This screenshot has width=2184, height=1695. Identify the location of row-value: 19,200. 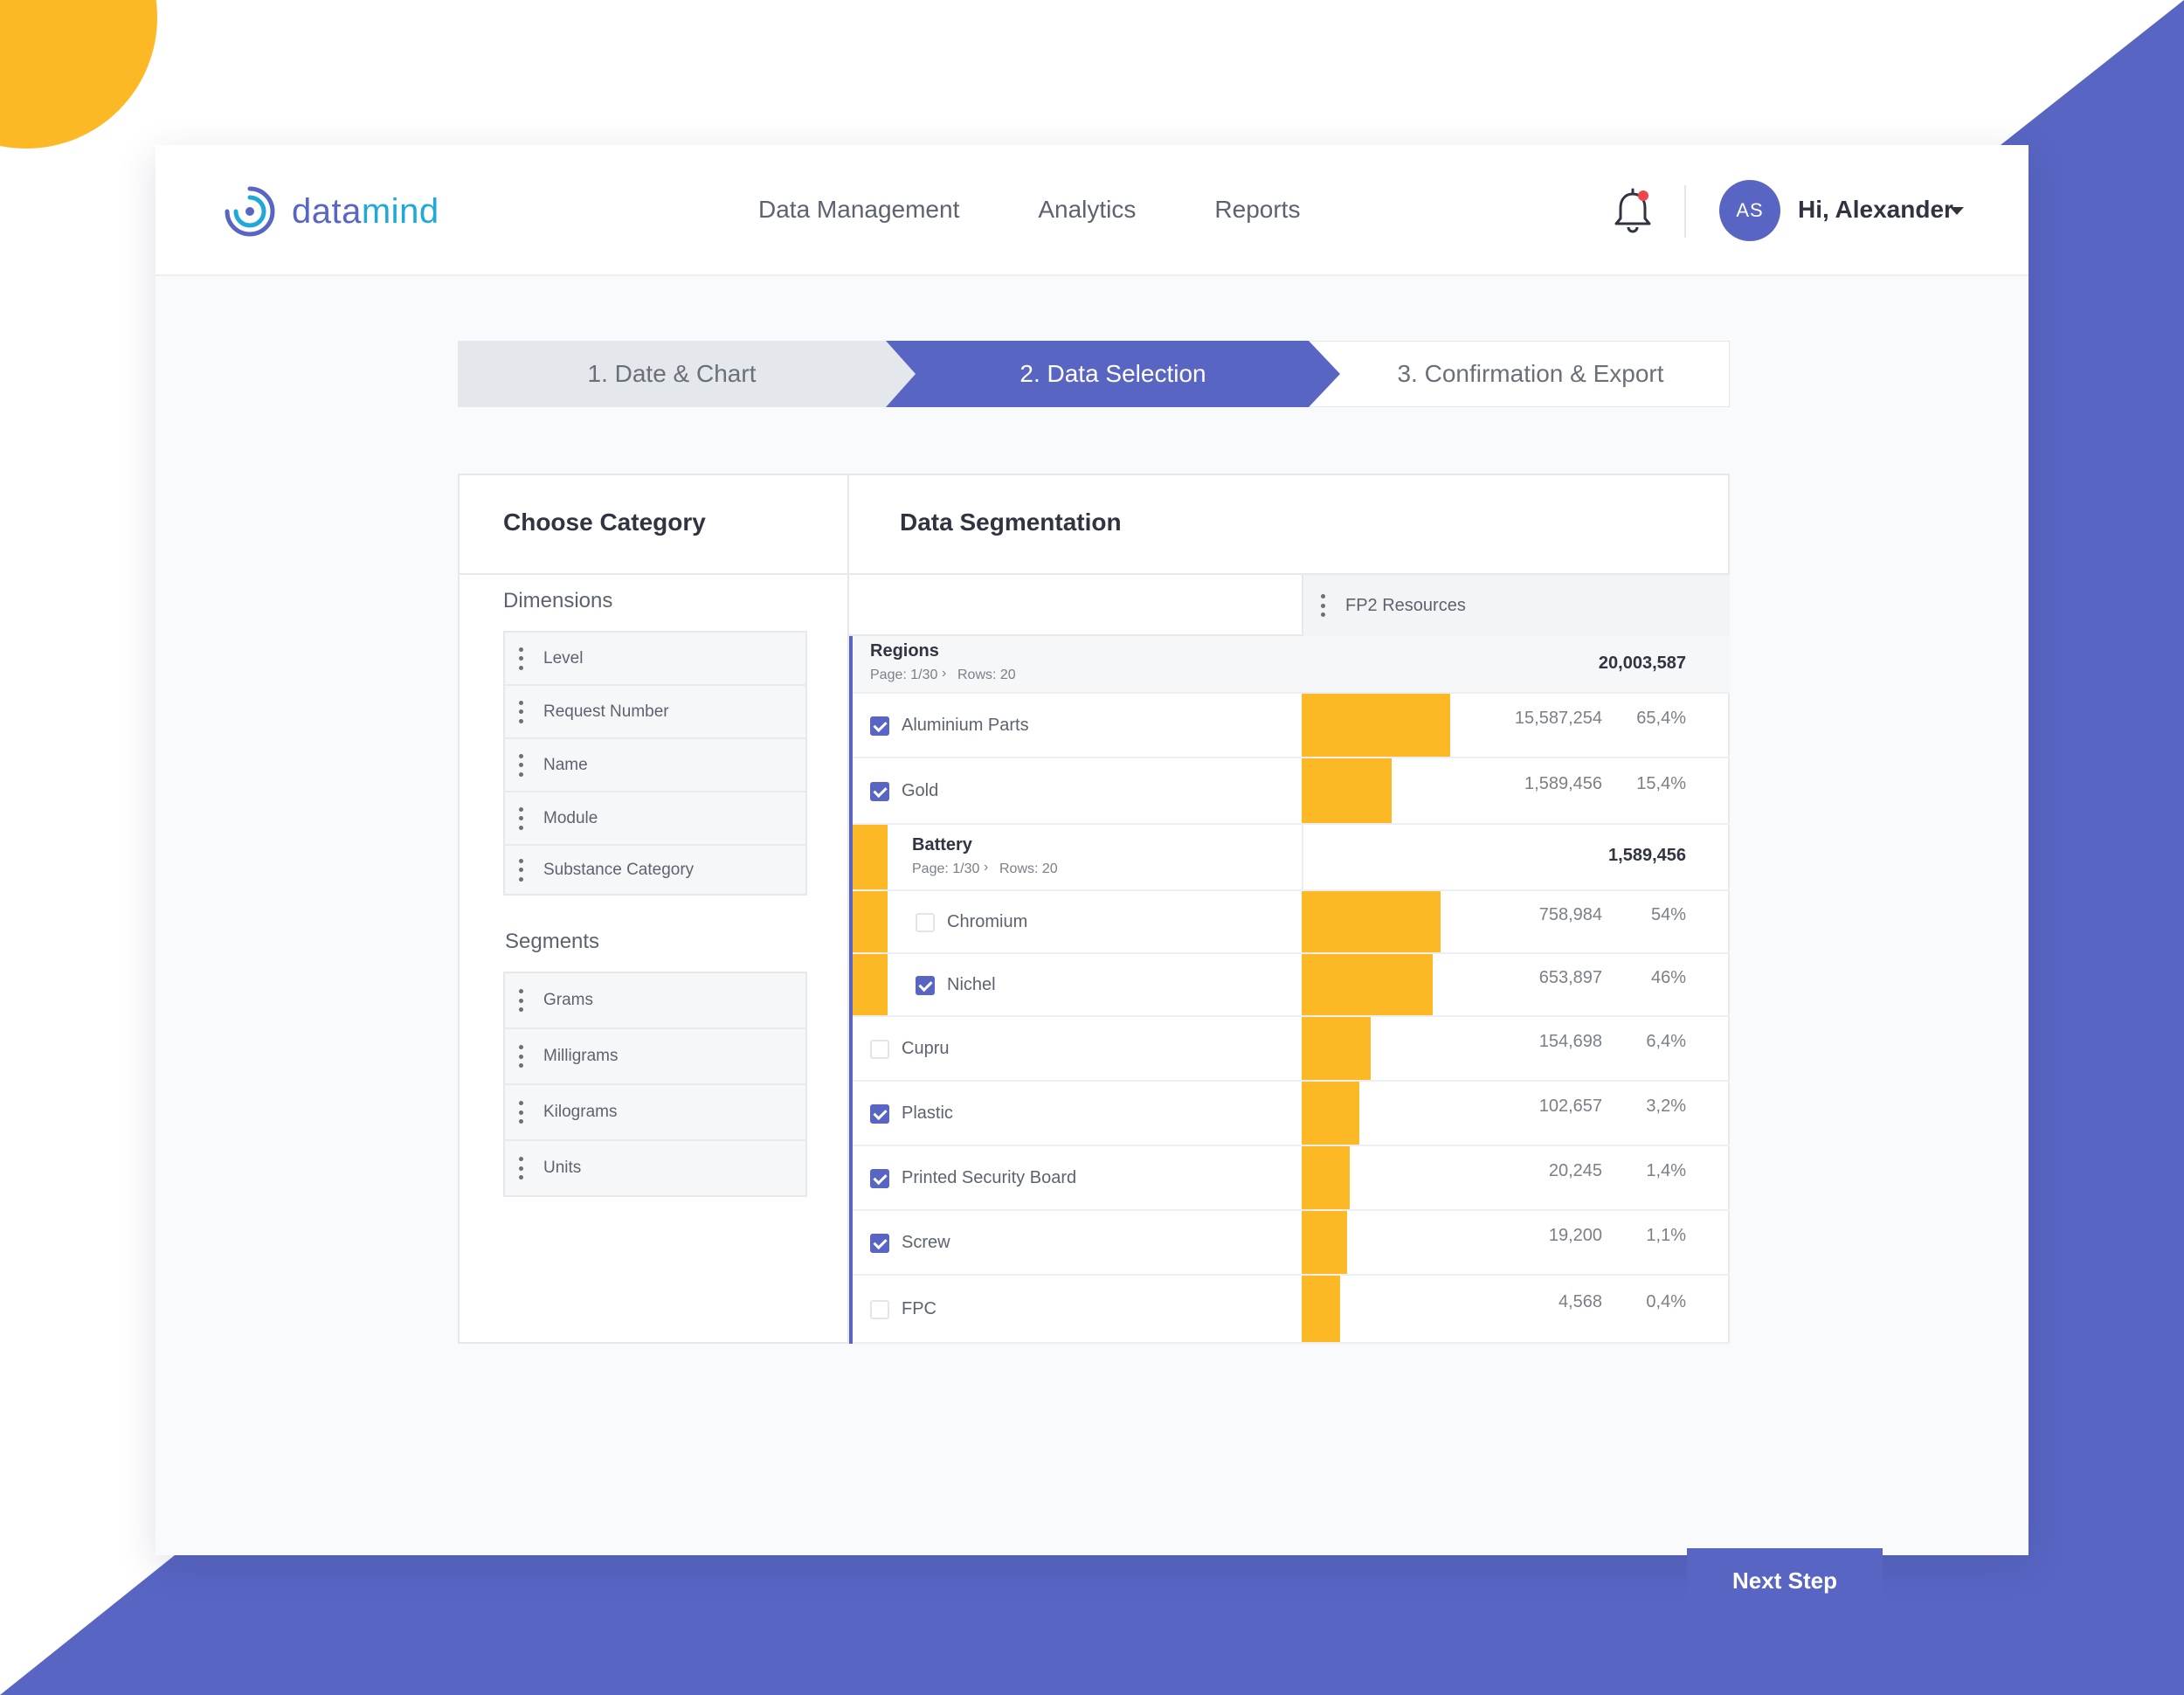
(1575, 1235).